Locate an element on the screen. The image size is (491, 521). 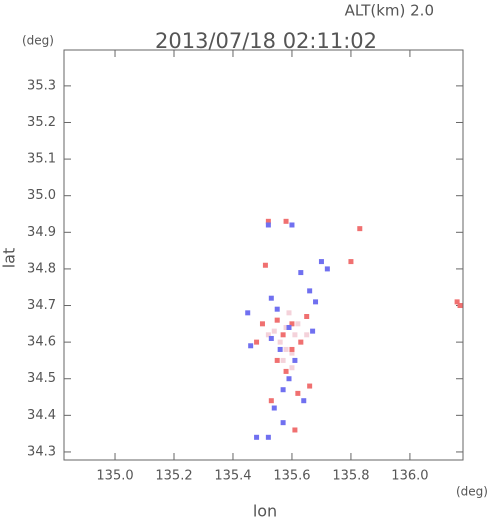
y-unit: (deg) is located at coordinates (38, 41).